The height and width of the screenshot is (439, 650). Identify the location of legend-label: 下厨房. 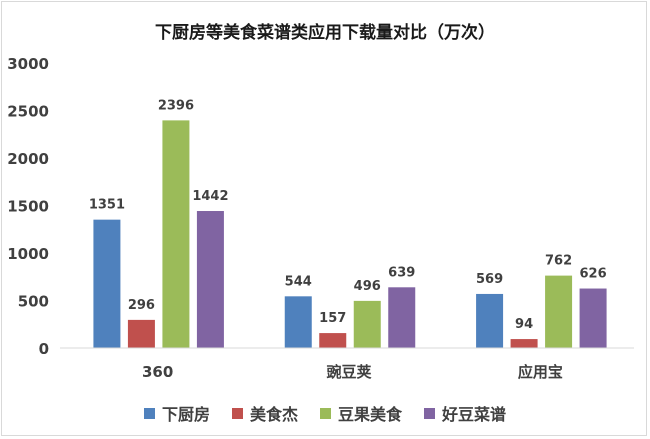
(185, 414).